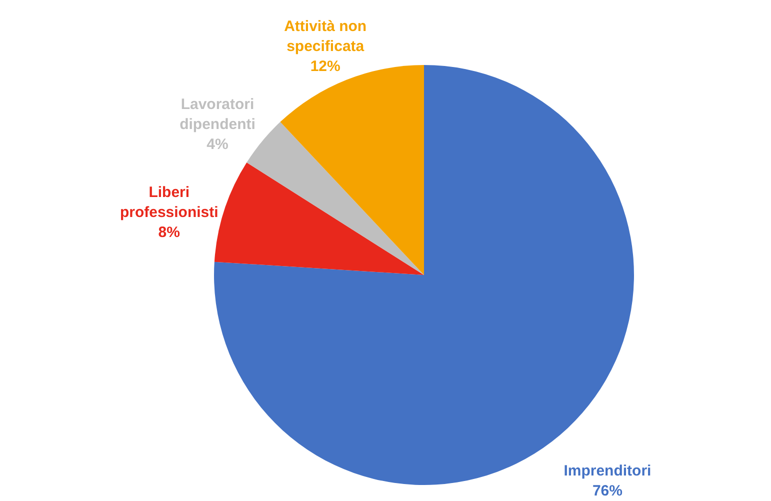 Image resolution: width=771 pixels, height=501 pixels. Describe the element at coordinates (218, 115) in the screenshot. I see `slice-label: Lavoratori dipendenti` at that location.